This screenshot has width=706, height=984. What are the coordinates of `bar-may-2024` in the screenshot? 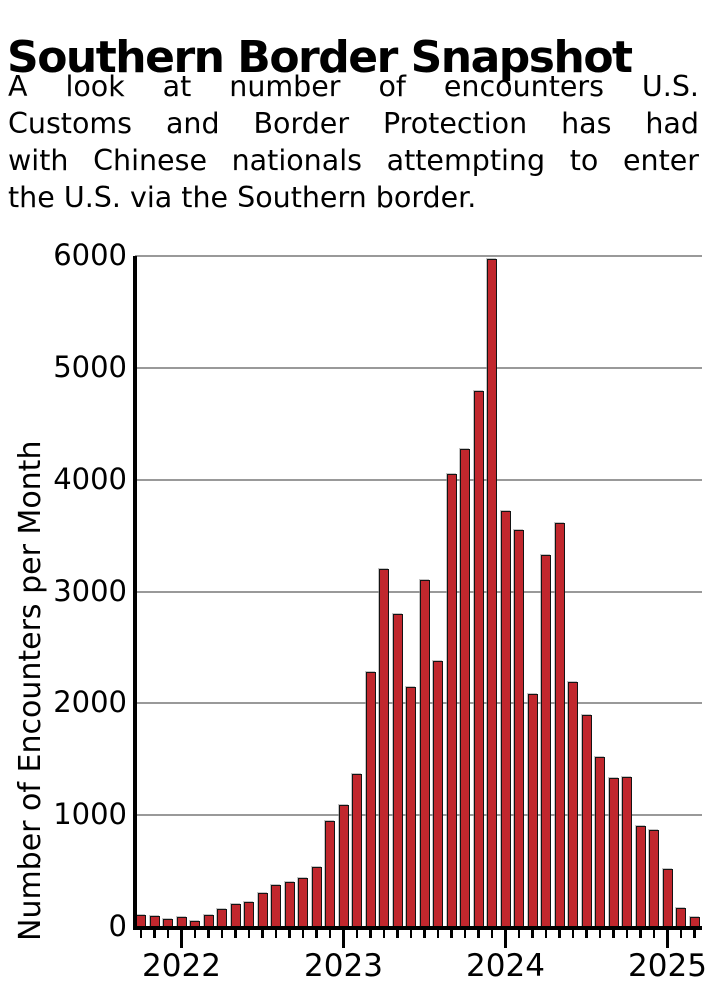 It's located at (560, 725).